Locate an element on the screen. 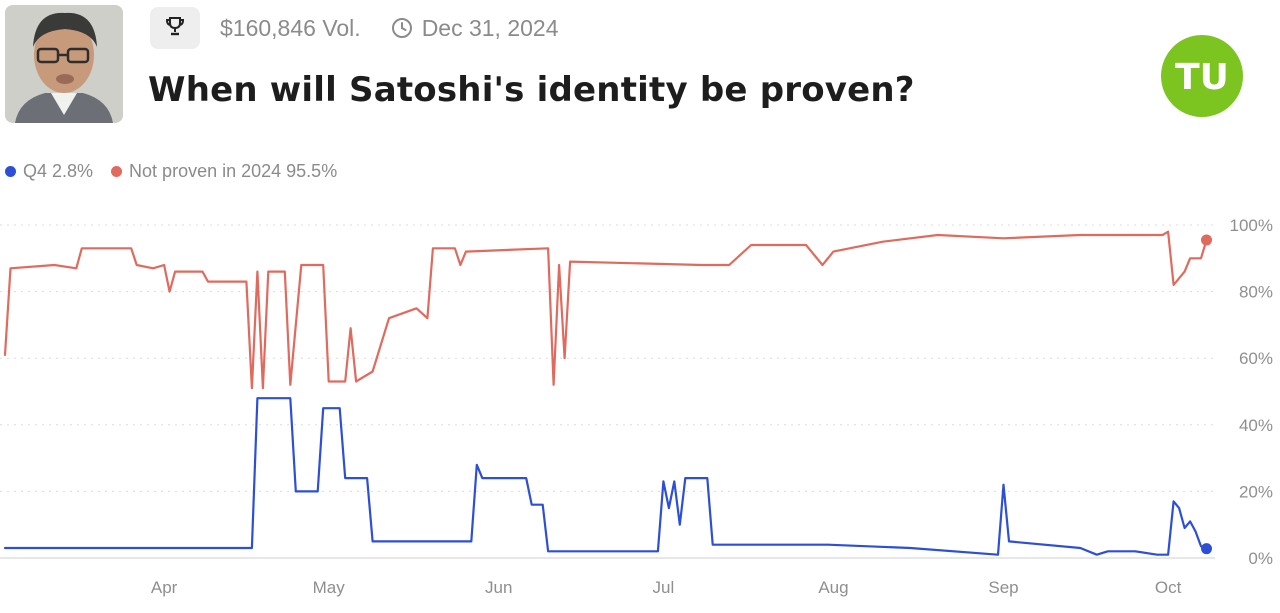  y-axis-ticks: 0% 20% 40% 60% 80% 100% is located at coordinates (1251, 392).